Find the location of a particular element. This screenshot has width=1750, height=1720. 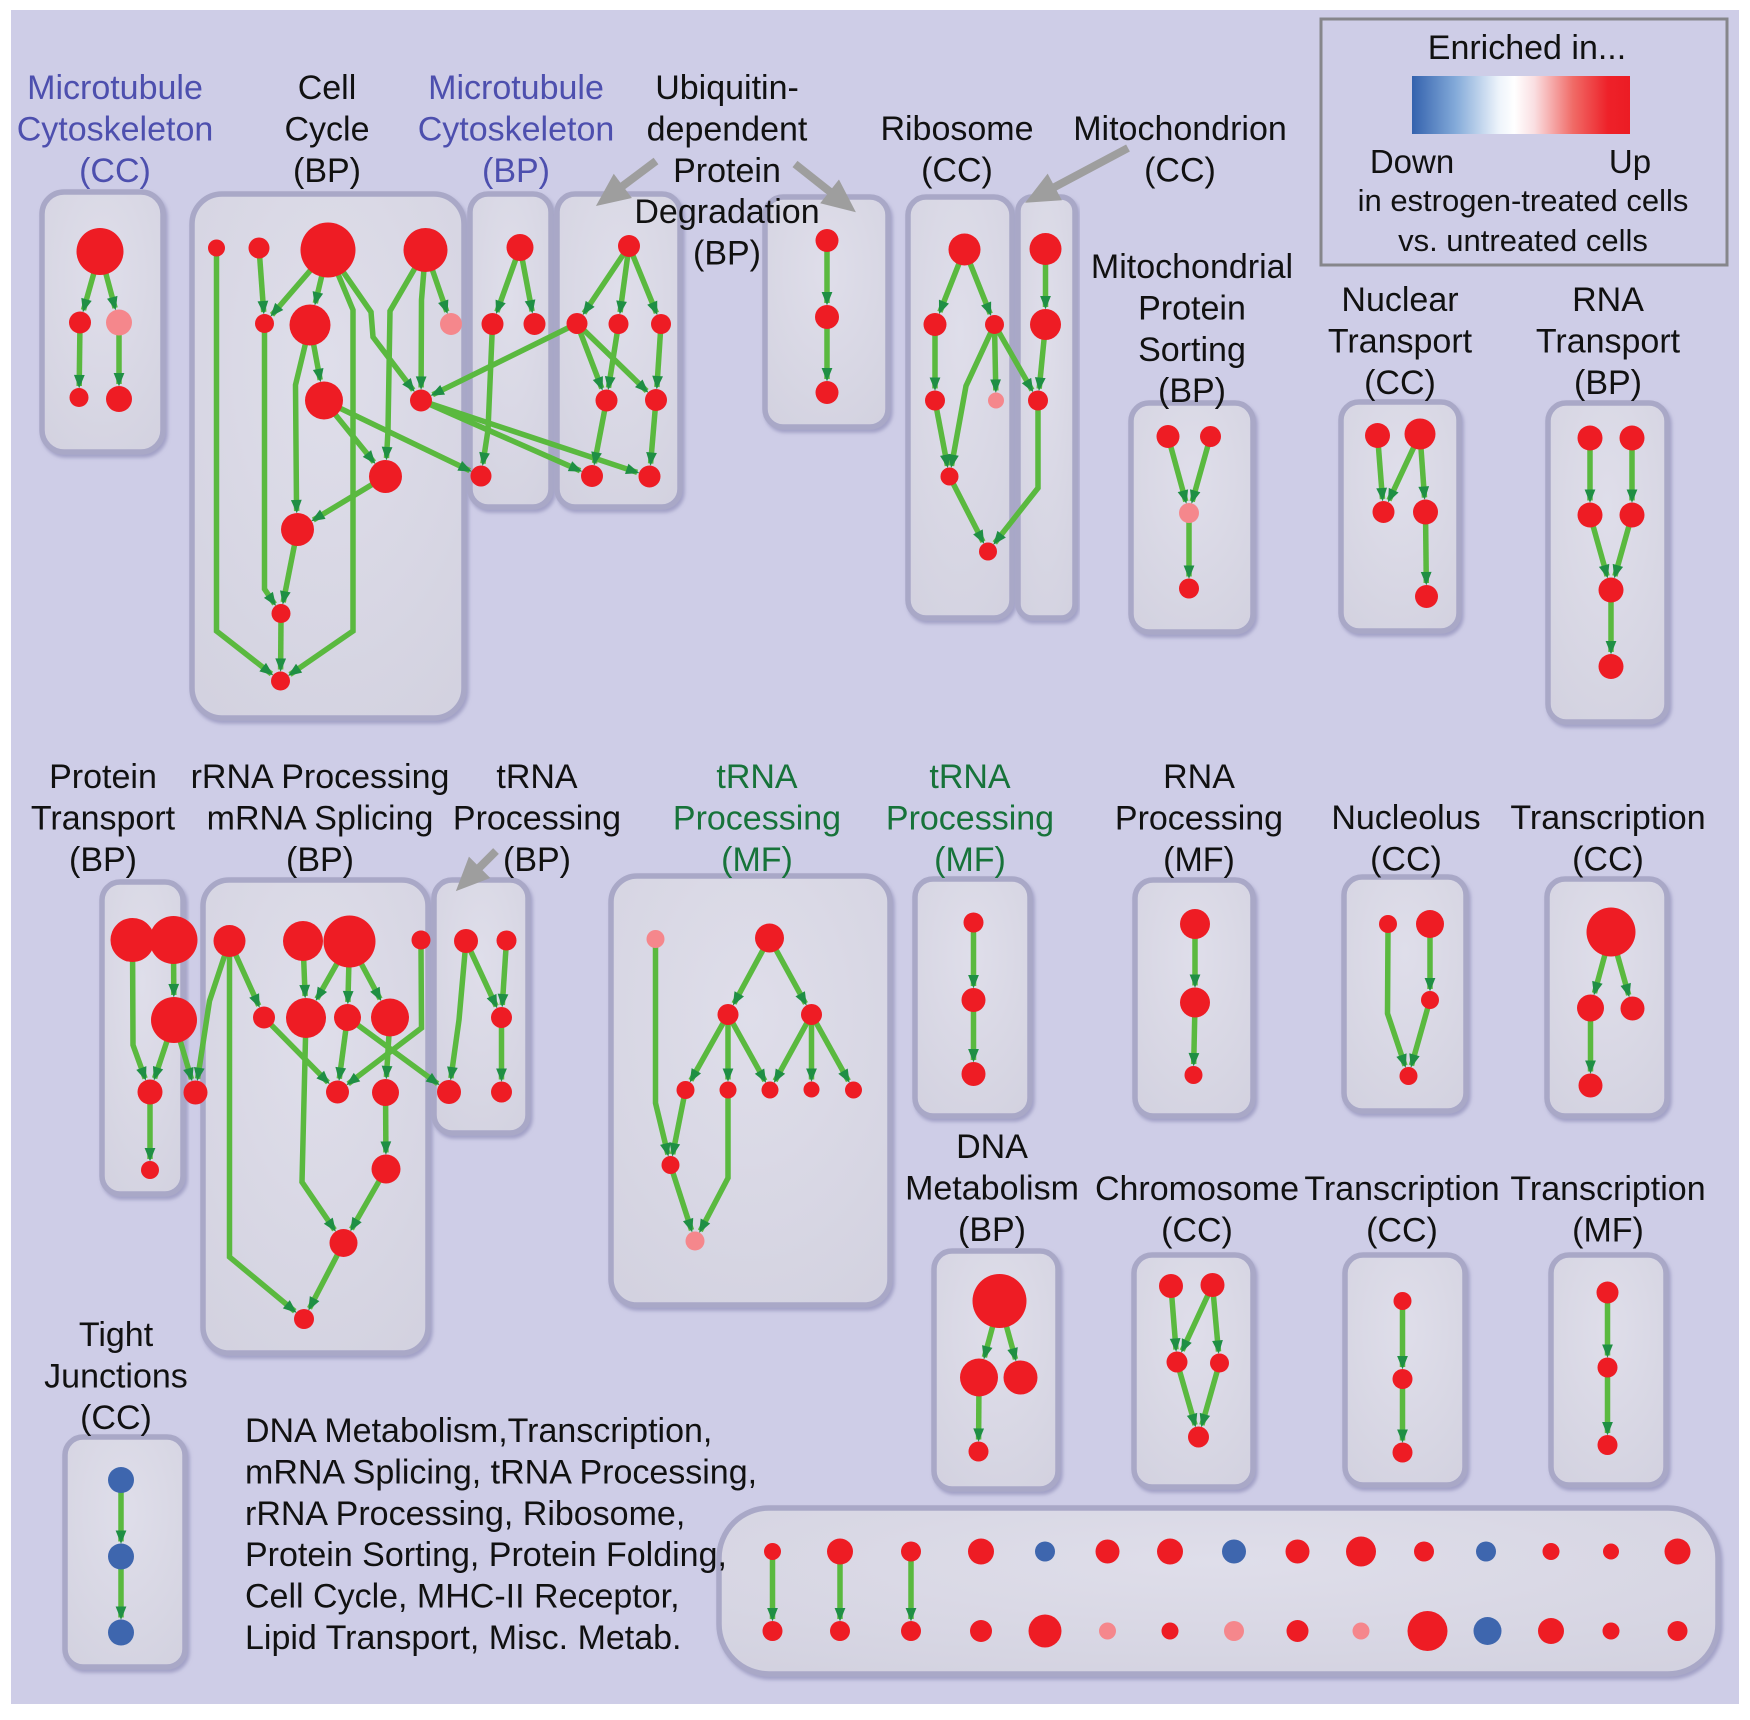

svg-text:Mitochondrion(CC): Mitochondrion (CC) is located at coordinates (1180, 149).